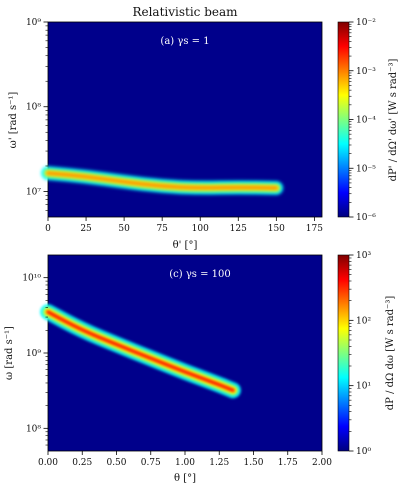 This screenshot has height=488, width=407. Describe the element at coordinates (185, 478) in the screenshot. I see `panel-c-xlabel: θ [°]` at that location.